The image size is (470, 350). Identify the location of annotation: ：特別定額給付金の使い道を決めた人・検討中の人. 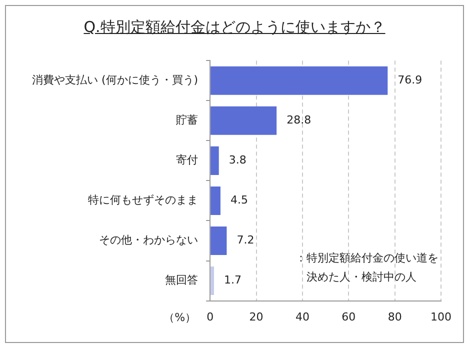
(367, 268).